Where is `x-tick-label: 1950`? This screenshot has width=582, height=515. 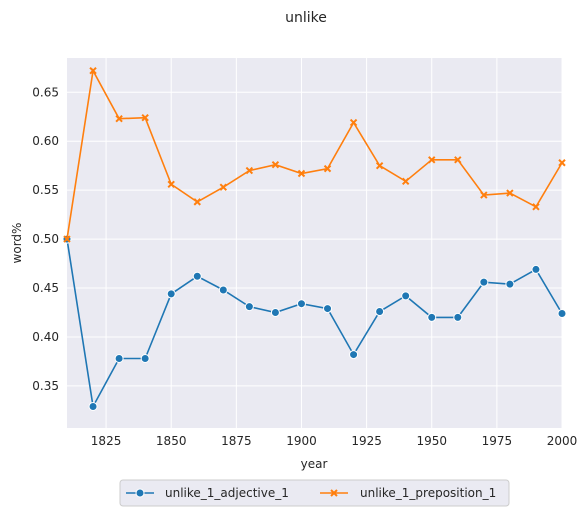 x-tick-label: 1950 is located at coordinates (431, 441).